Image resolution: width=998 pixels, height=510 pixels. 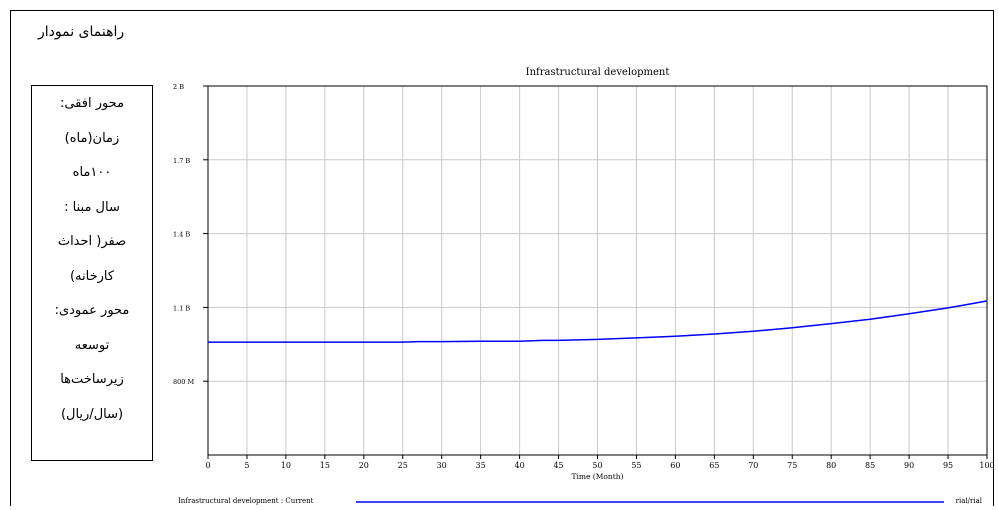 What do you see at coordinates (364, 465) in the screenshot?
I see `x-tick-label: 20` at bounding box center [364, 465].